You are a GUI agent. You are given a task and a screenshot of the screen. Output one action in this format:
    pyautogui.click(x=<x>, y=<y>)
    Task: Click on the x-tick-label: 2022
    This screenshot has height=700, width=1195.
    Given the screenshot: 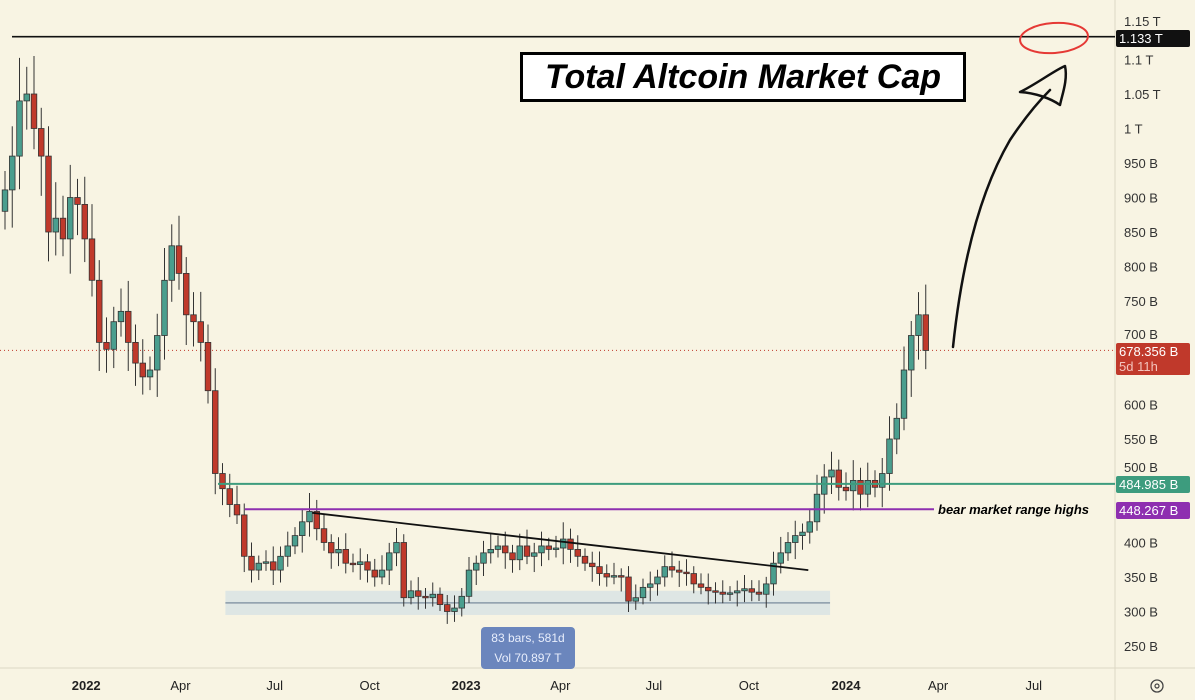 What is the action you would take?
    pyautogui.click(x=86, y=685)
    